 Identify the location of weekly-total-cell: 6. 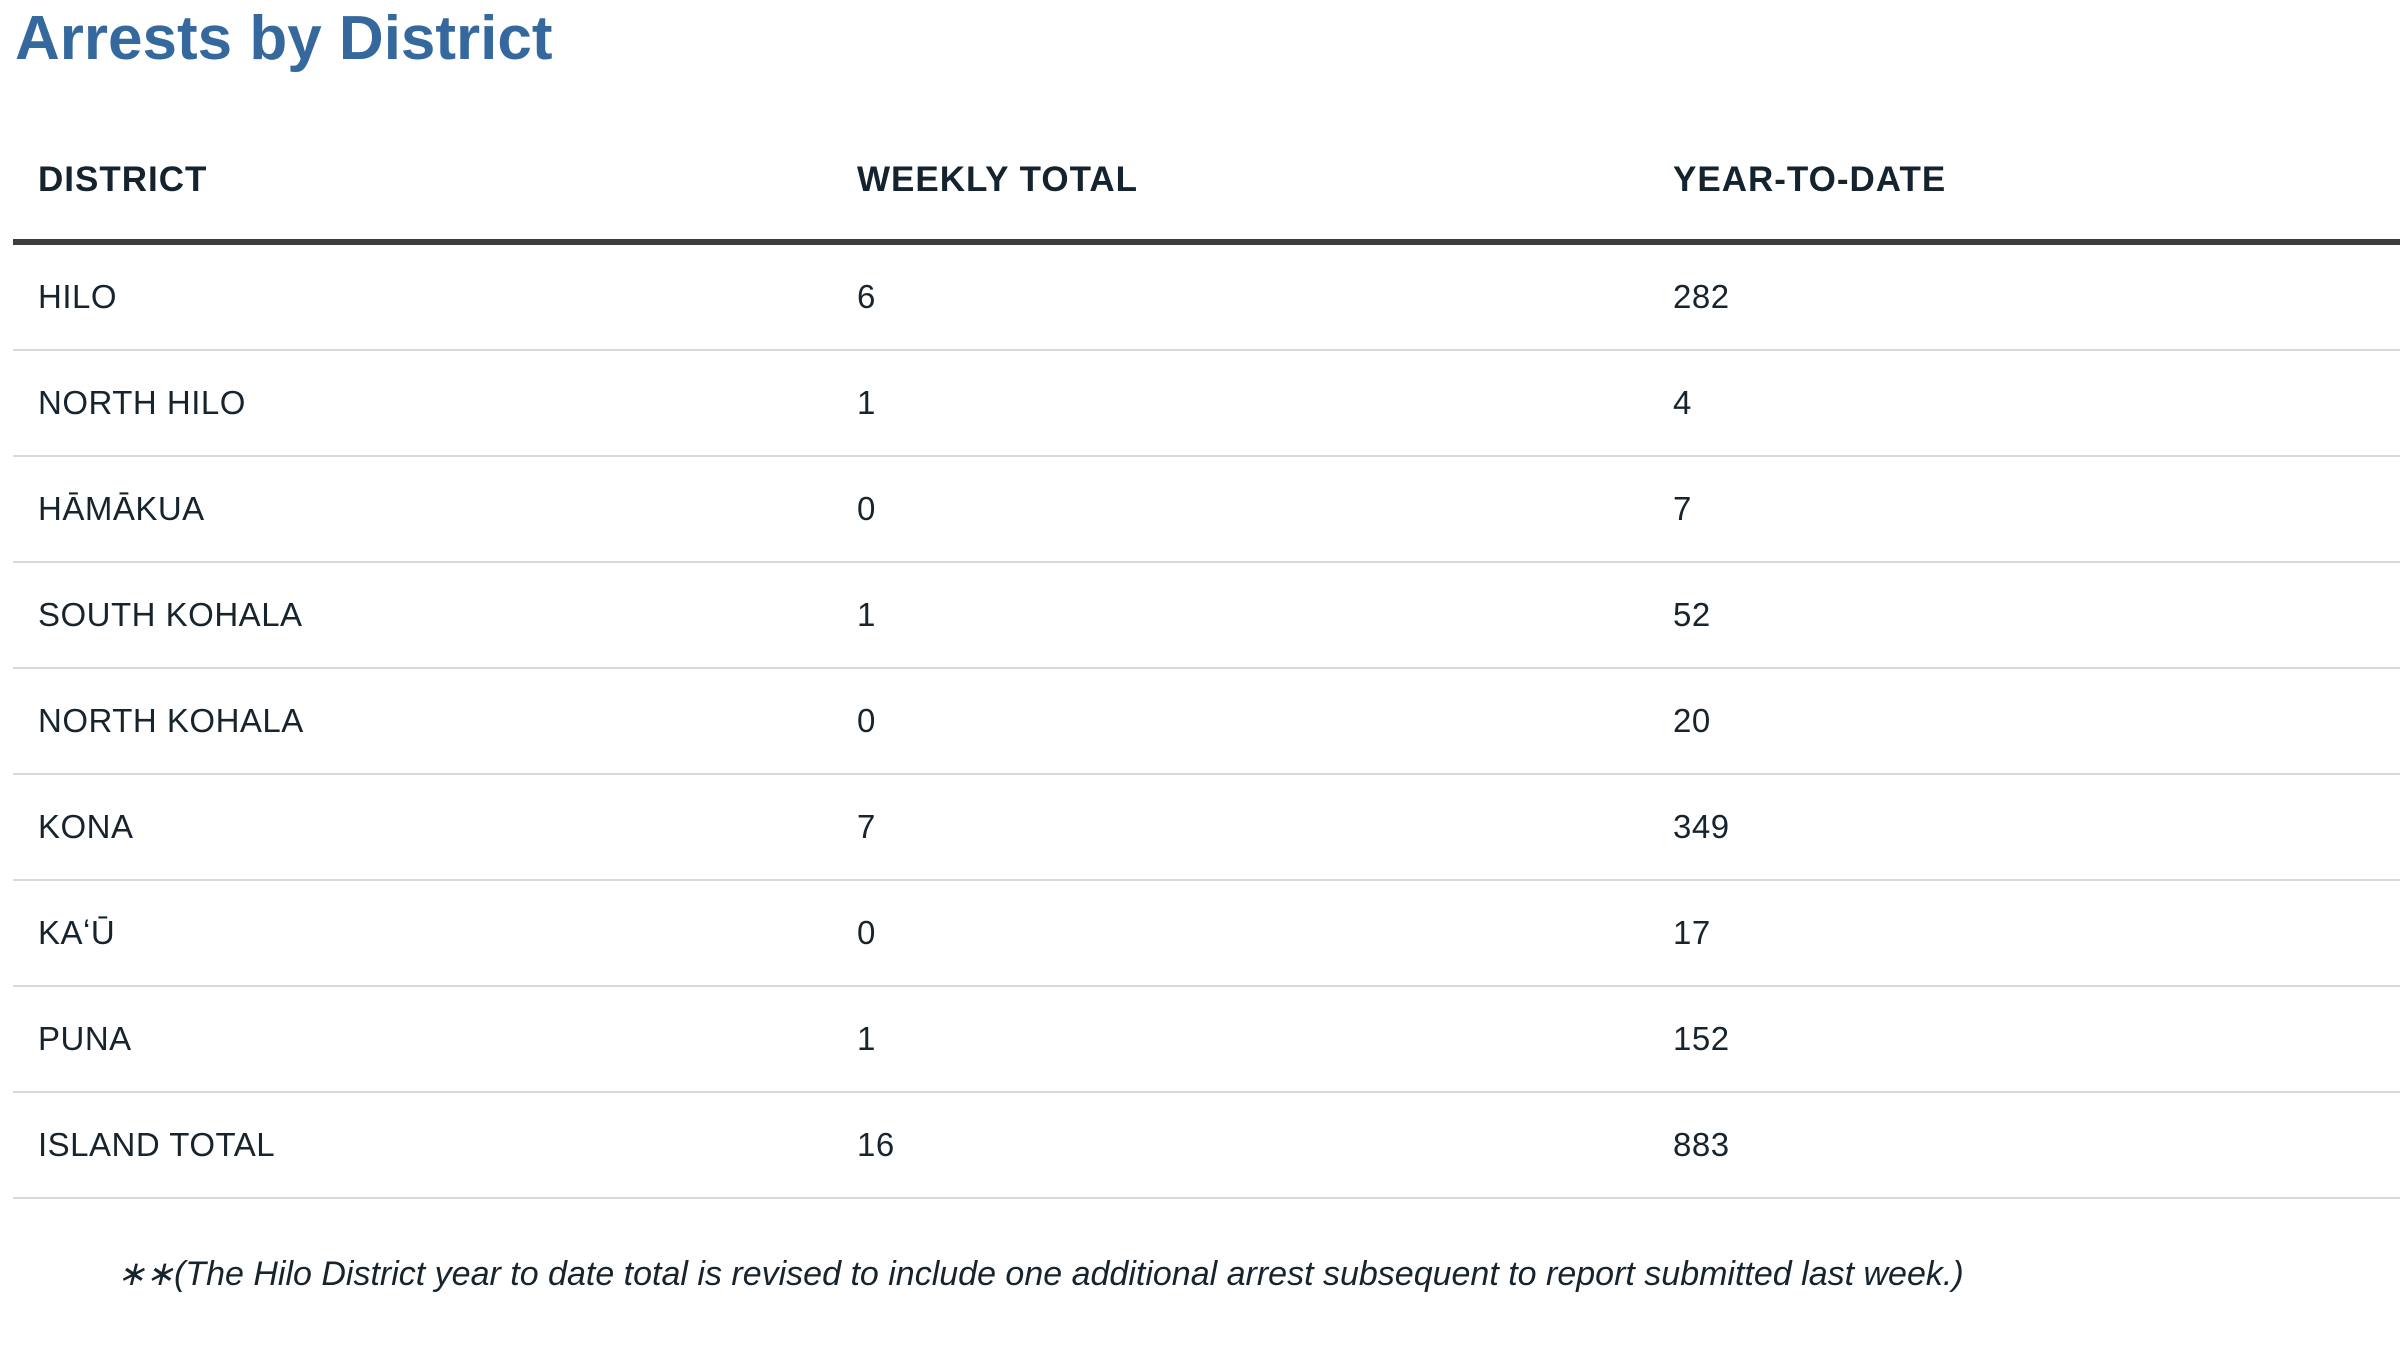
(1240, 296).